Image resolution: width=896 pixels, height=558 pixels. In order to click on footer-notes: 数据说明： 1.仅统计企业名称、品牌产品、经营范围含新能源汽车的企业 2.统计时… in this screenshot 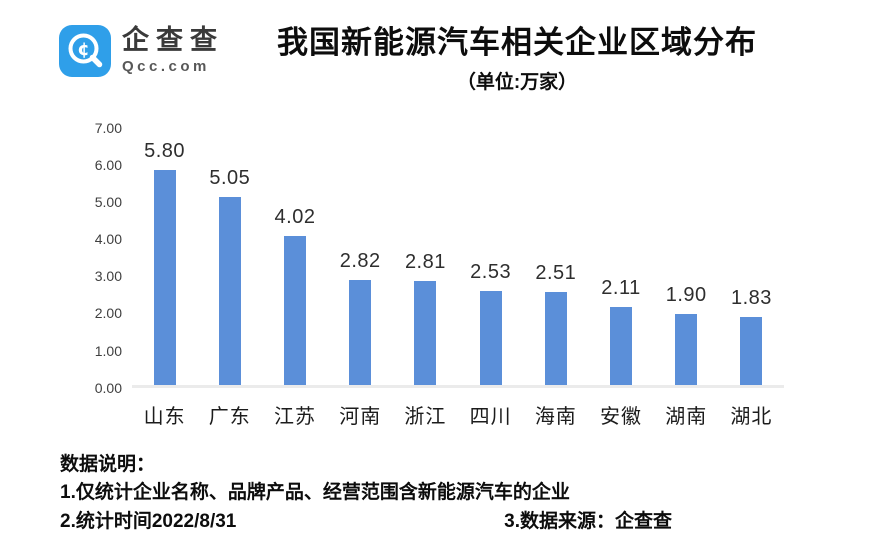, I will do `click(366, 494)`.